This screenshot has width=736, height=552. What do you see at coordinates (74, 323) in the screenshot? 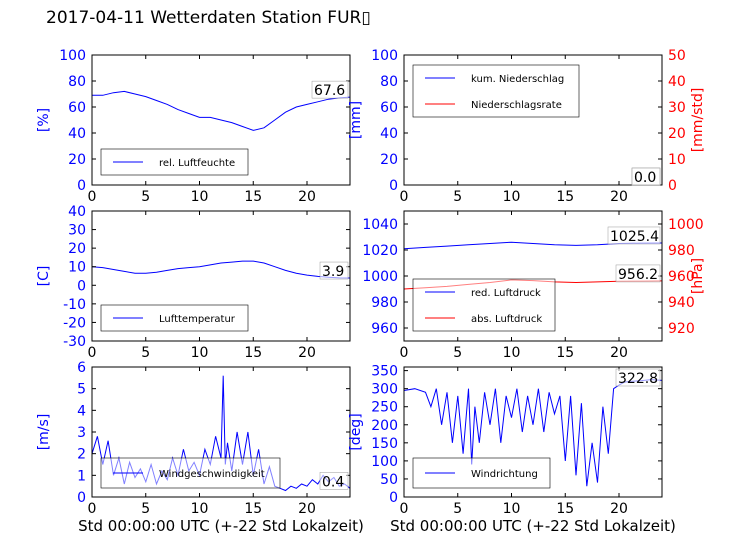
I see `y-tick-label: -20` at bounding box center [74, 323].